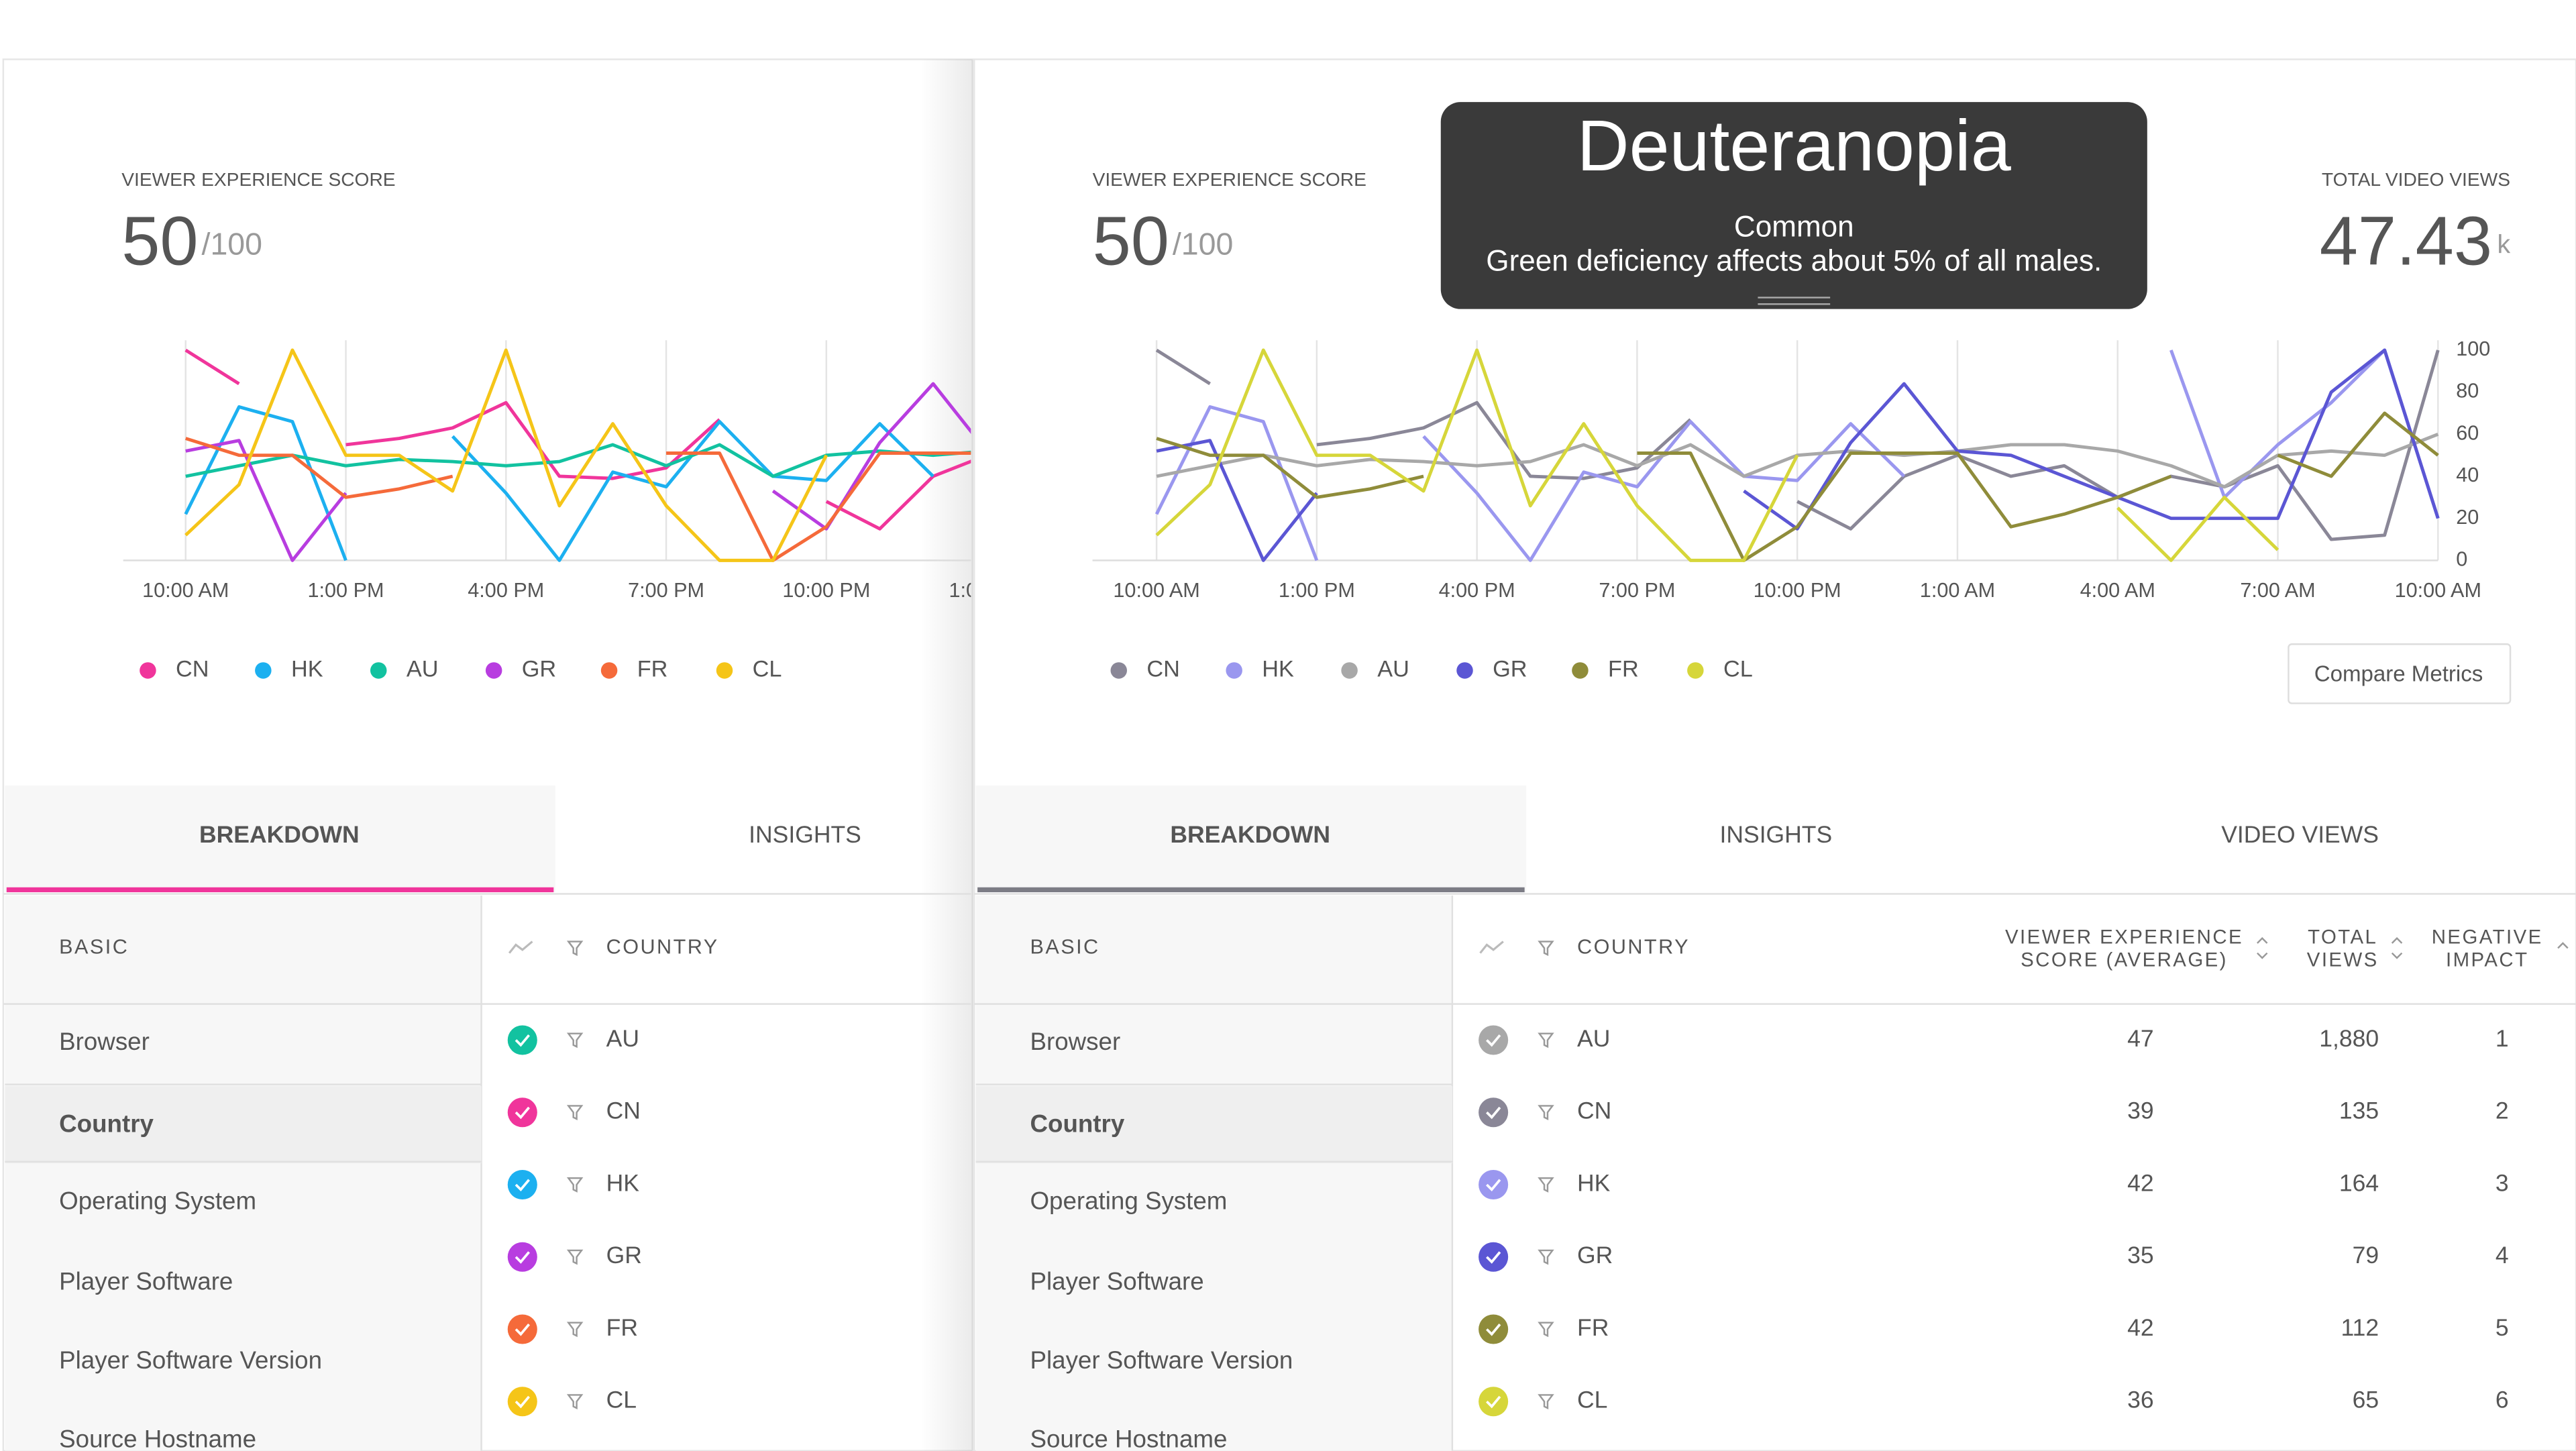 The width and height of the screenshot is (2576, 1451). What do you see at coordinates (1957, 590) in the screenshot?
I see `x-tick-label: 1:00 AM` at bounding box center [1957, 590].